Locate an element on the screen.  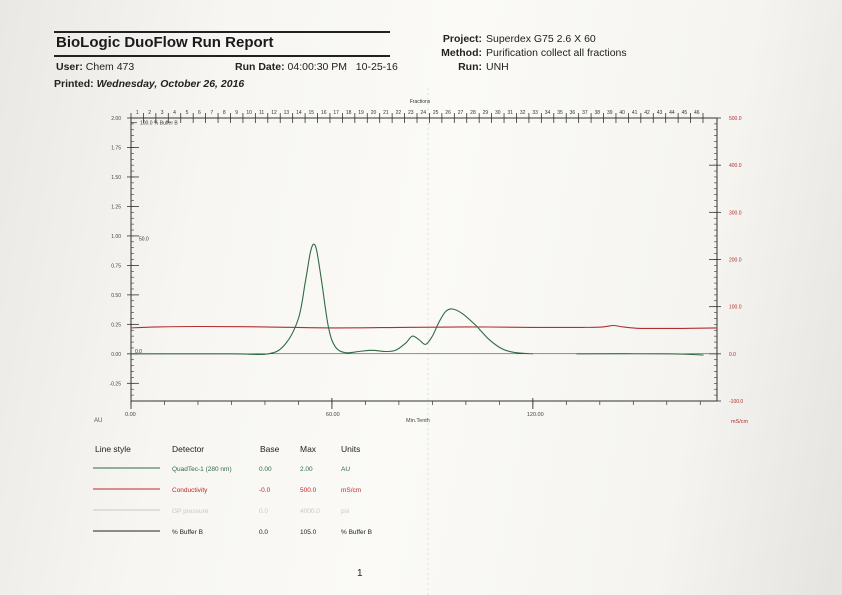
legend-units: mS/cm is located at coordinates (351, 490).